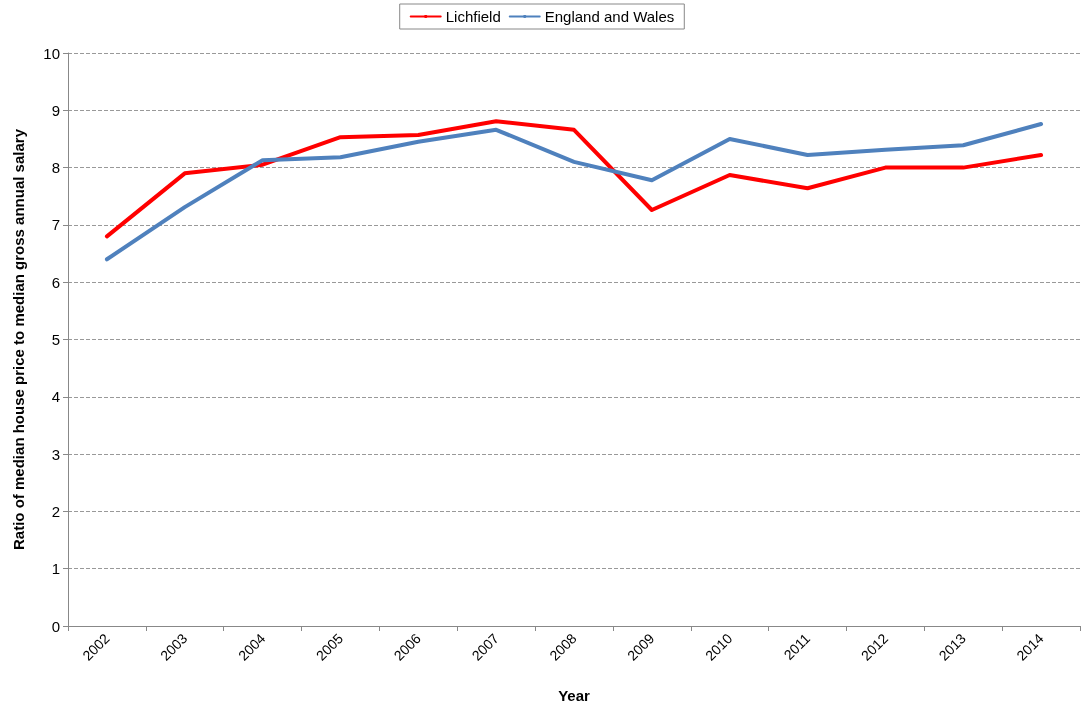  I want to click on y-tick-label: 7, so click(55, 225).